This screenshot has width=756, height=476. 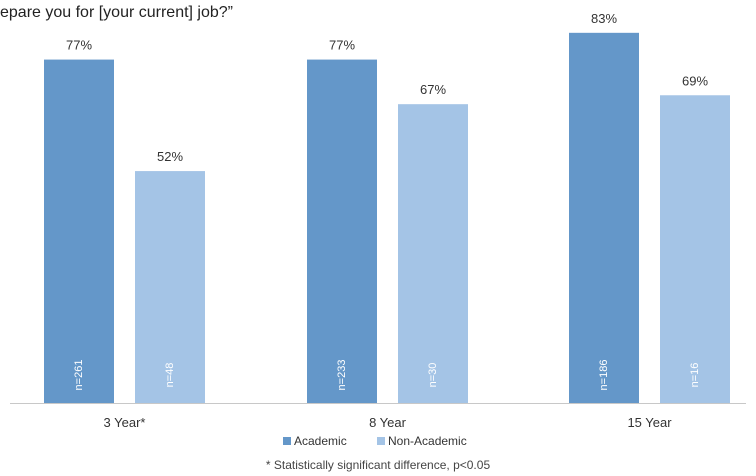 I want to click on value-label-academic-8-year: 77%, so click(x=342, y=45).